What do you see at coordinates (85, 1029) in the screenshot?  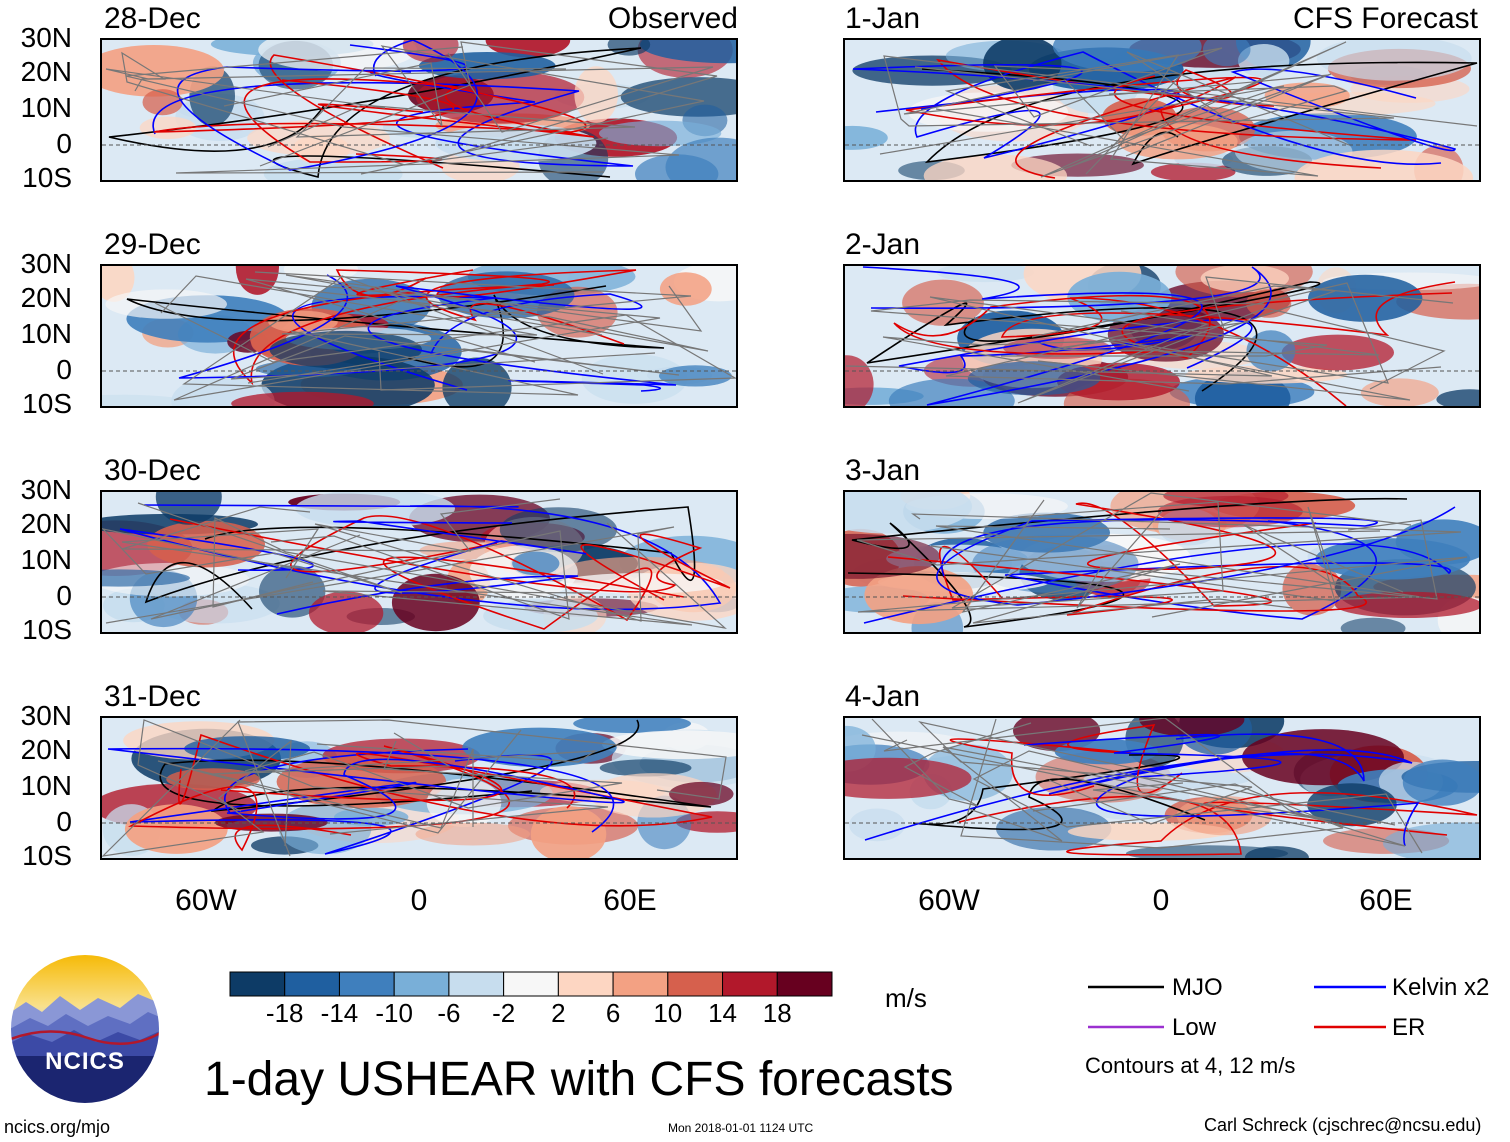 I see `ncics-logo` at bounding box center [85, 1029].